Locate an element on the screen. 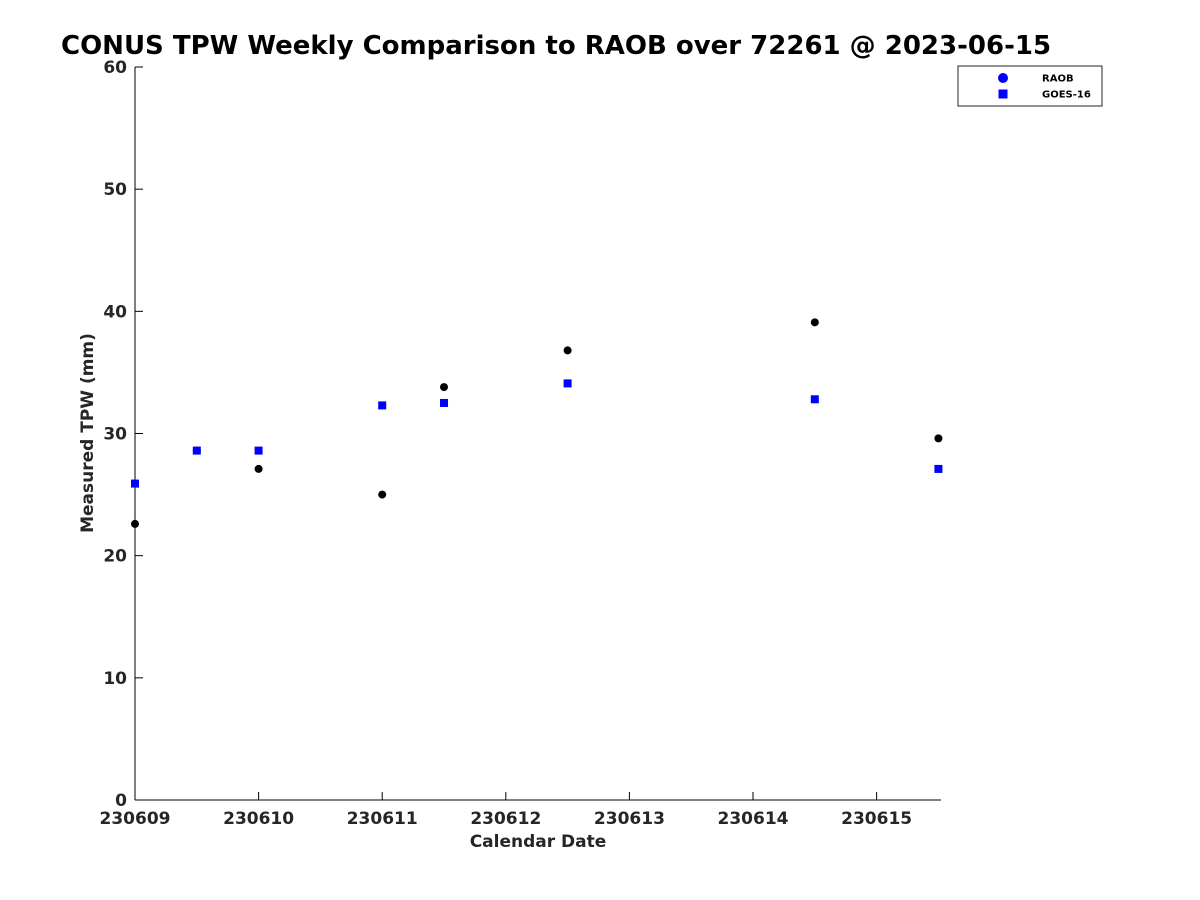 This screenshot has height=900, width=1200. x-tick-label: 230613 is located at coordinates (629, 819).